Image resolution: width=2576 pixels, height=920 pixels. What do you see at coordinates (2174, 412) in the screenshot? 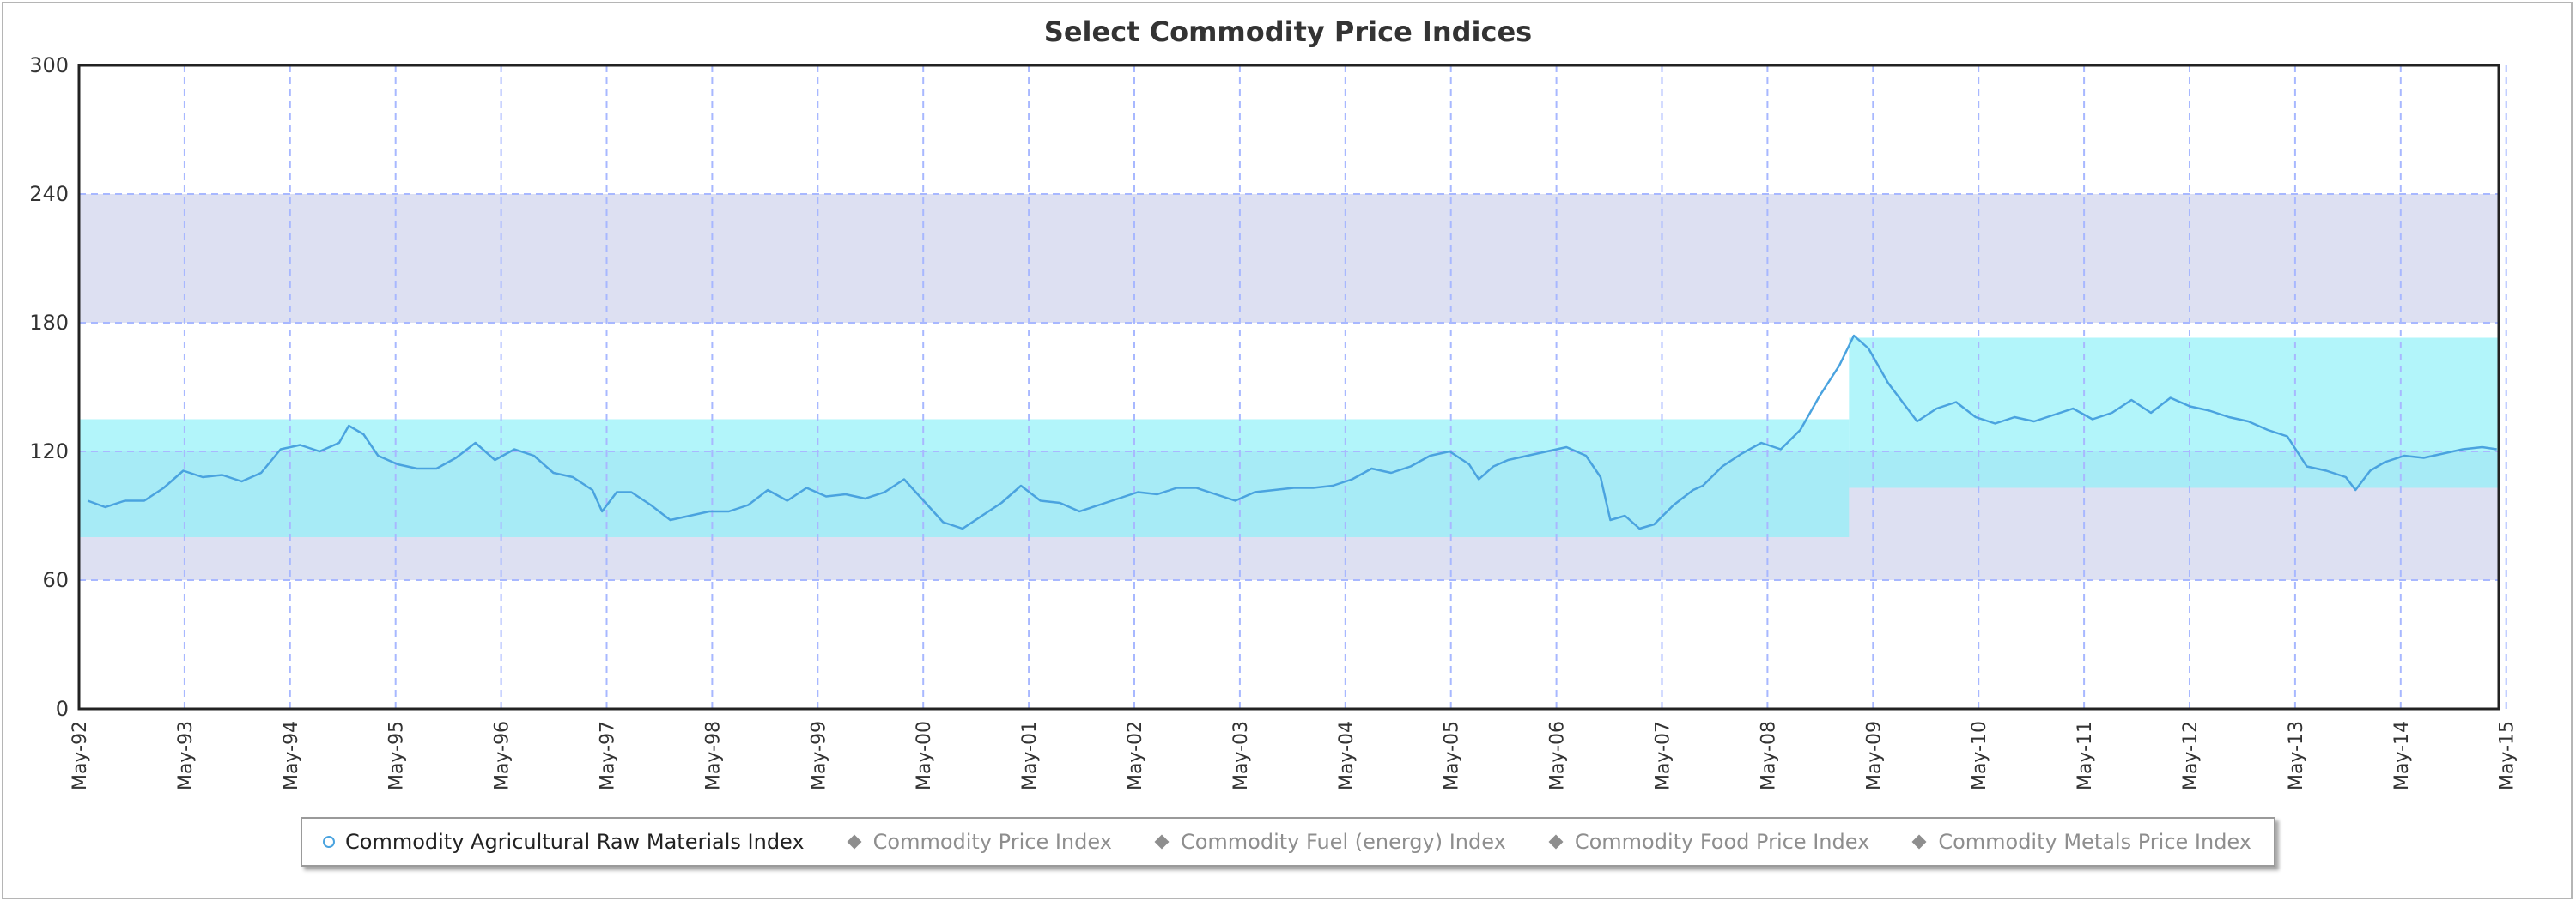
I see `cyan-region-late` at bounding box center [2174, 412].